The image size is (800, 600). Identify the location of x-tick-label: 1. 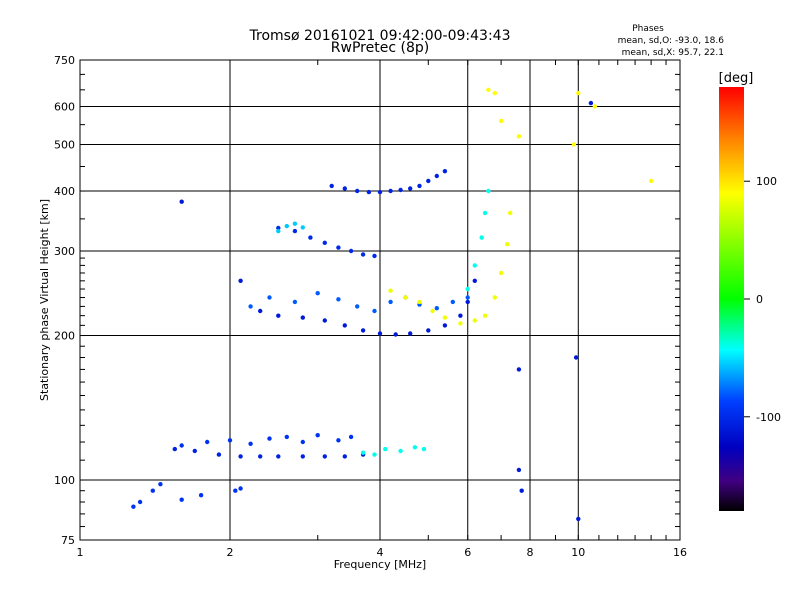
(80, 552).